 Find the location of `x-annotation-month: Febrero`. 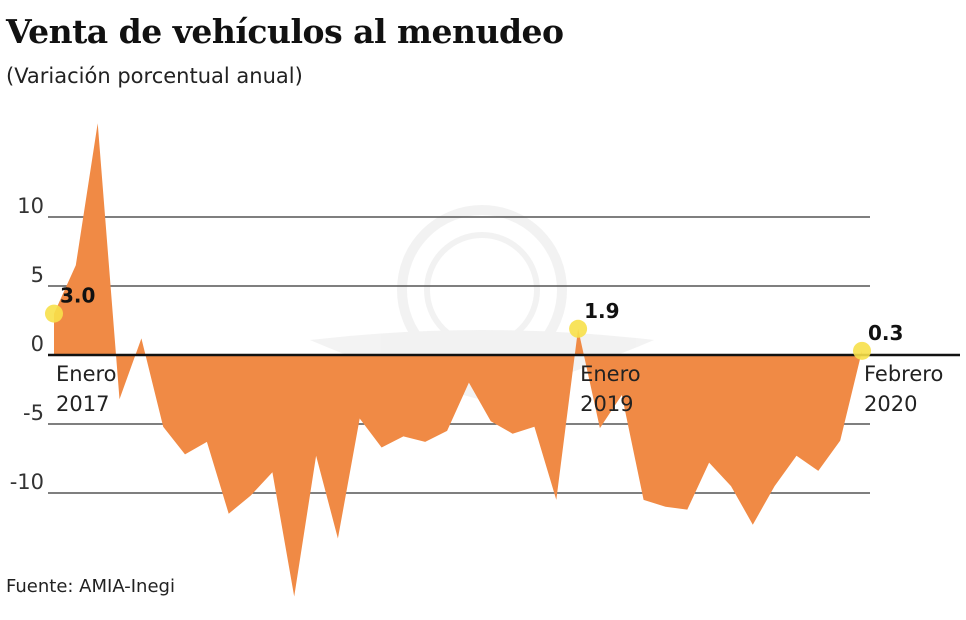

x-annotation-month: Febrero is located at coordinates (903, 374).